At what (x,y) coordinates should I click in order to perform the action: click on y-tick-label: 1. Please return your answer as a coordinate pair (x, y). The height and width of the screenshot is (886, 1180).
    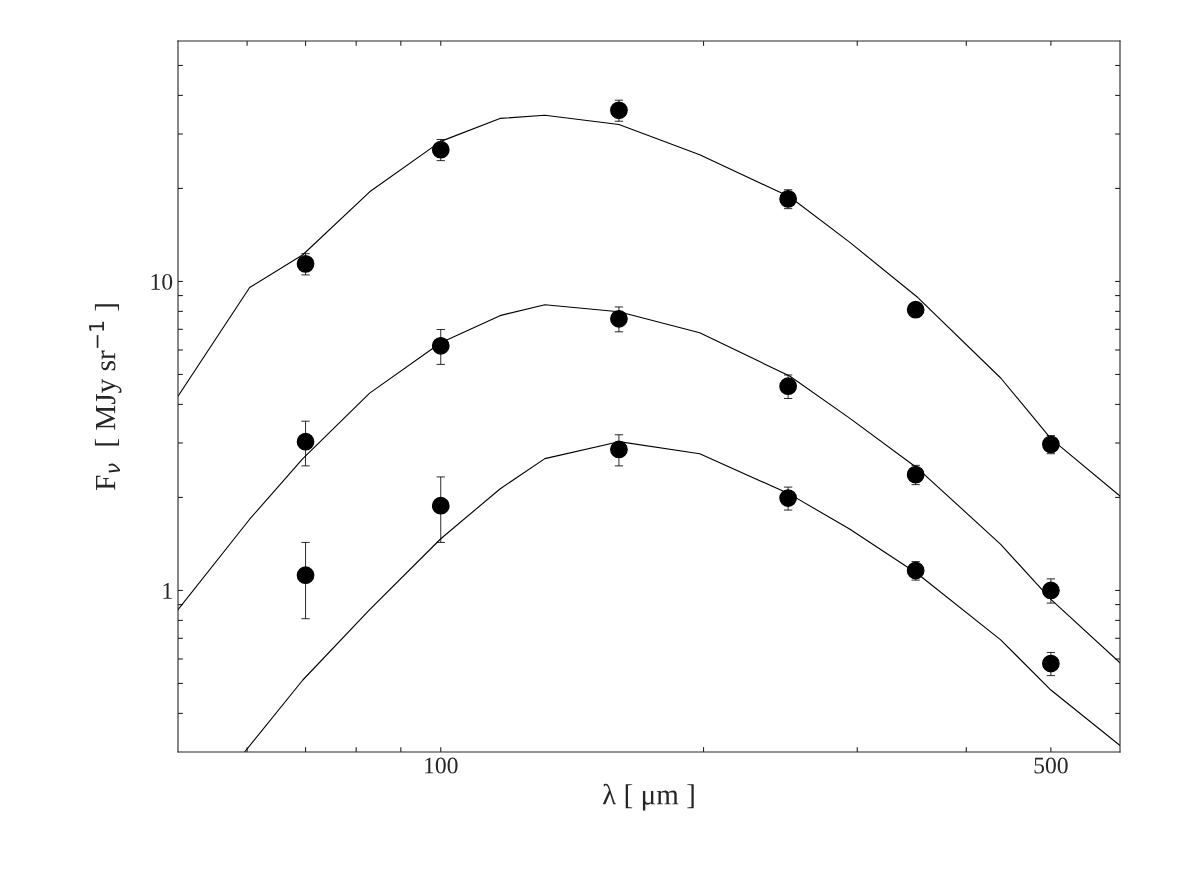
    Looking at the image, I should click on (167, 591).